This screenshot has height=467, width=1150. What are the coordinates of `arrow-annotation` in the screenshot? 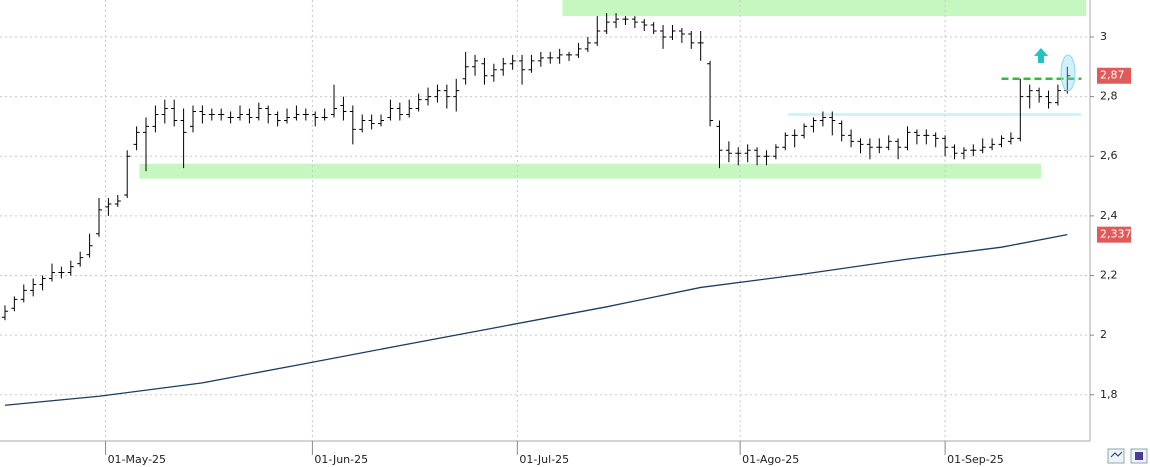 It's located at (1041, 55).